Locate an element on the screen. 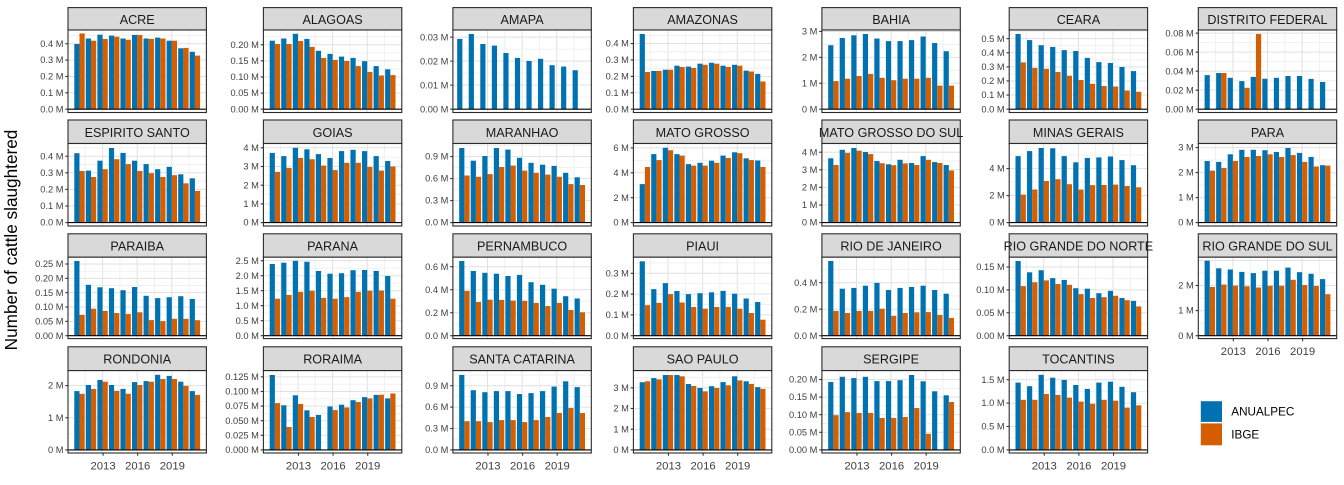 Image resolution: width=1344 pixels, height=485 pixels. svg-text: ANUALPEC is located at coordinates (1262, 412).